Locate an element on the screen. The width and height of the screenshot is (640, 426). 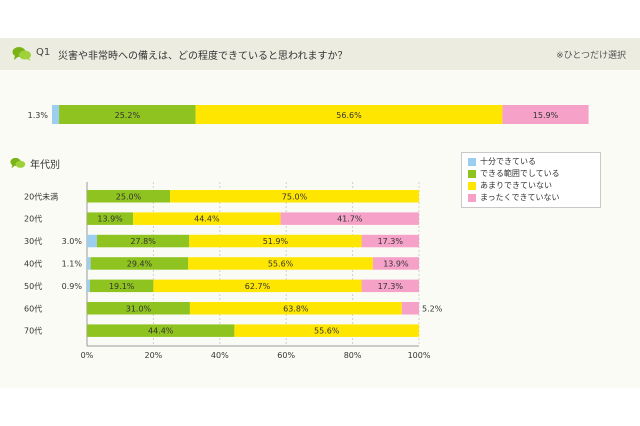
data-label: 75.0% is located at coordinates (295, 196).